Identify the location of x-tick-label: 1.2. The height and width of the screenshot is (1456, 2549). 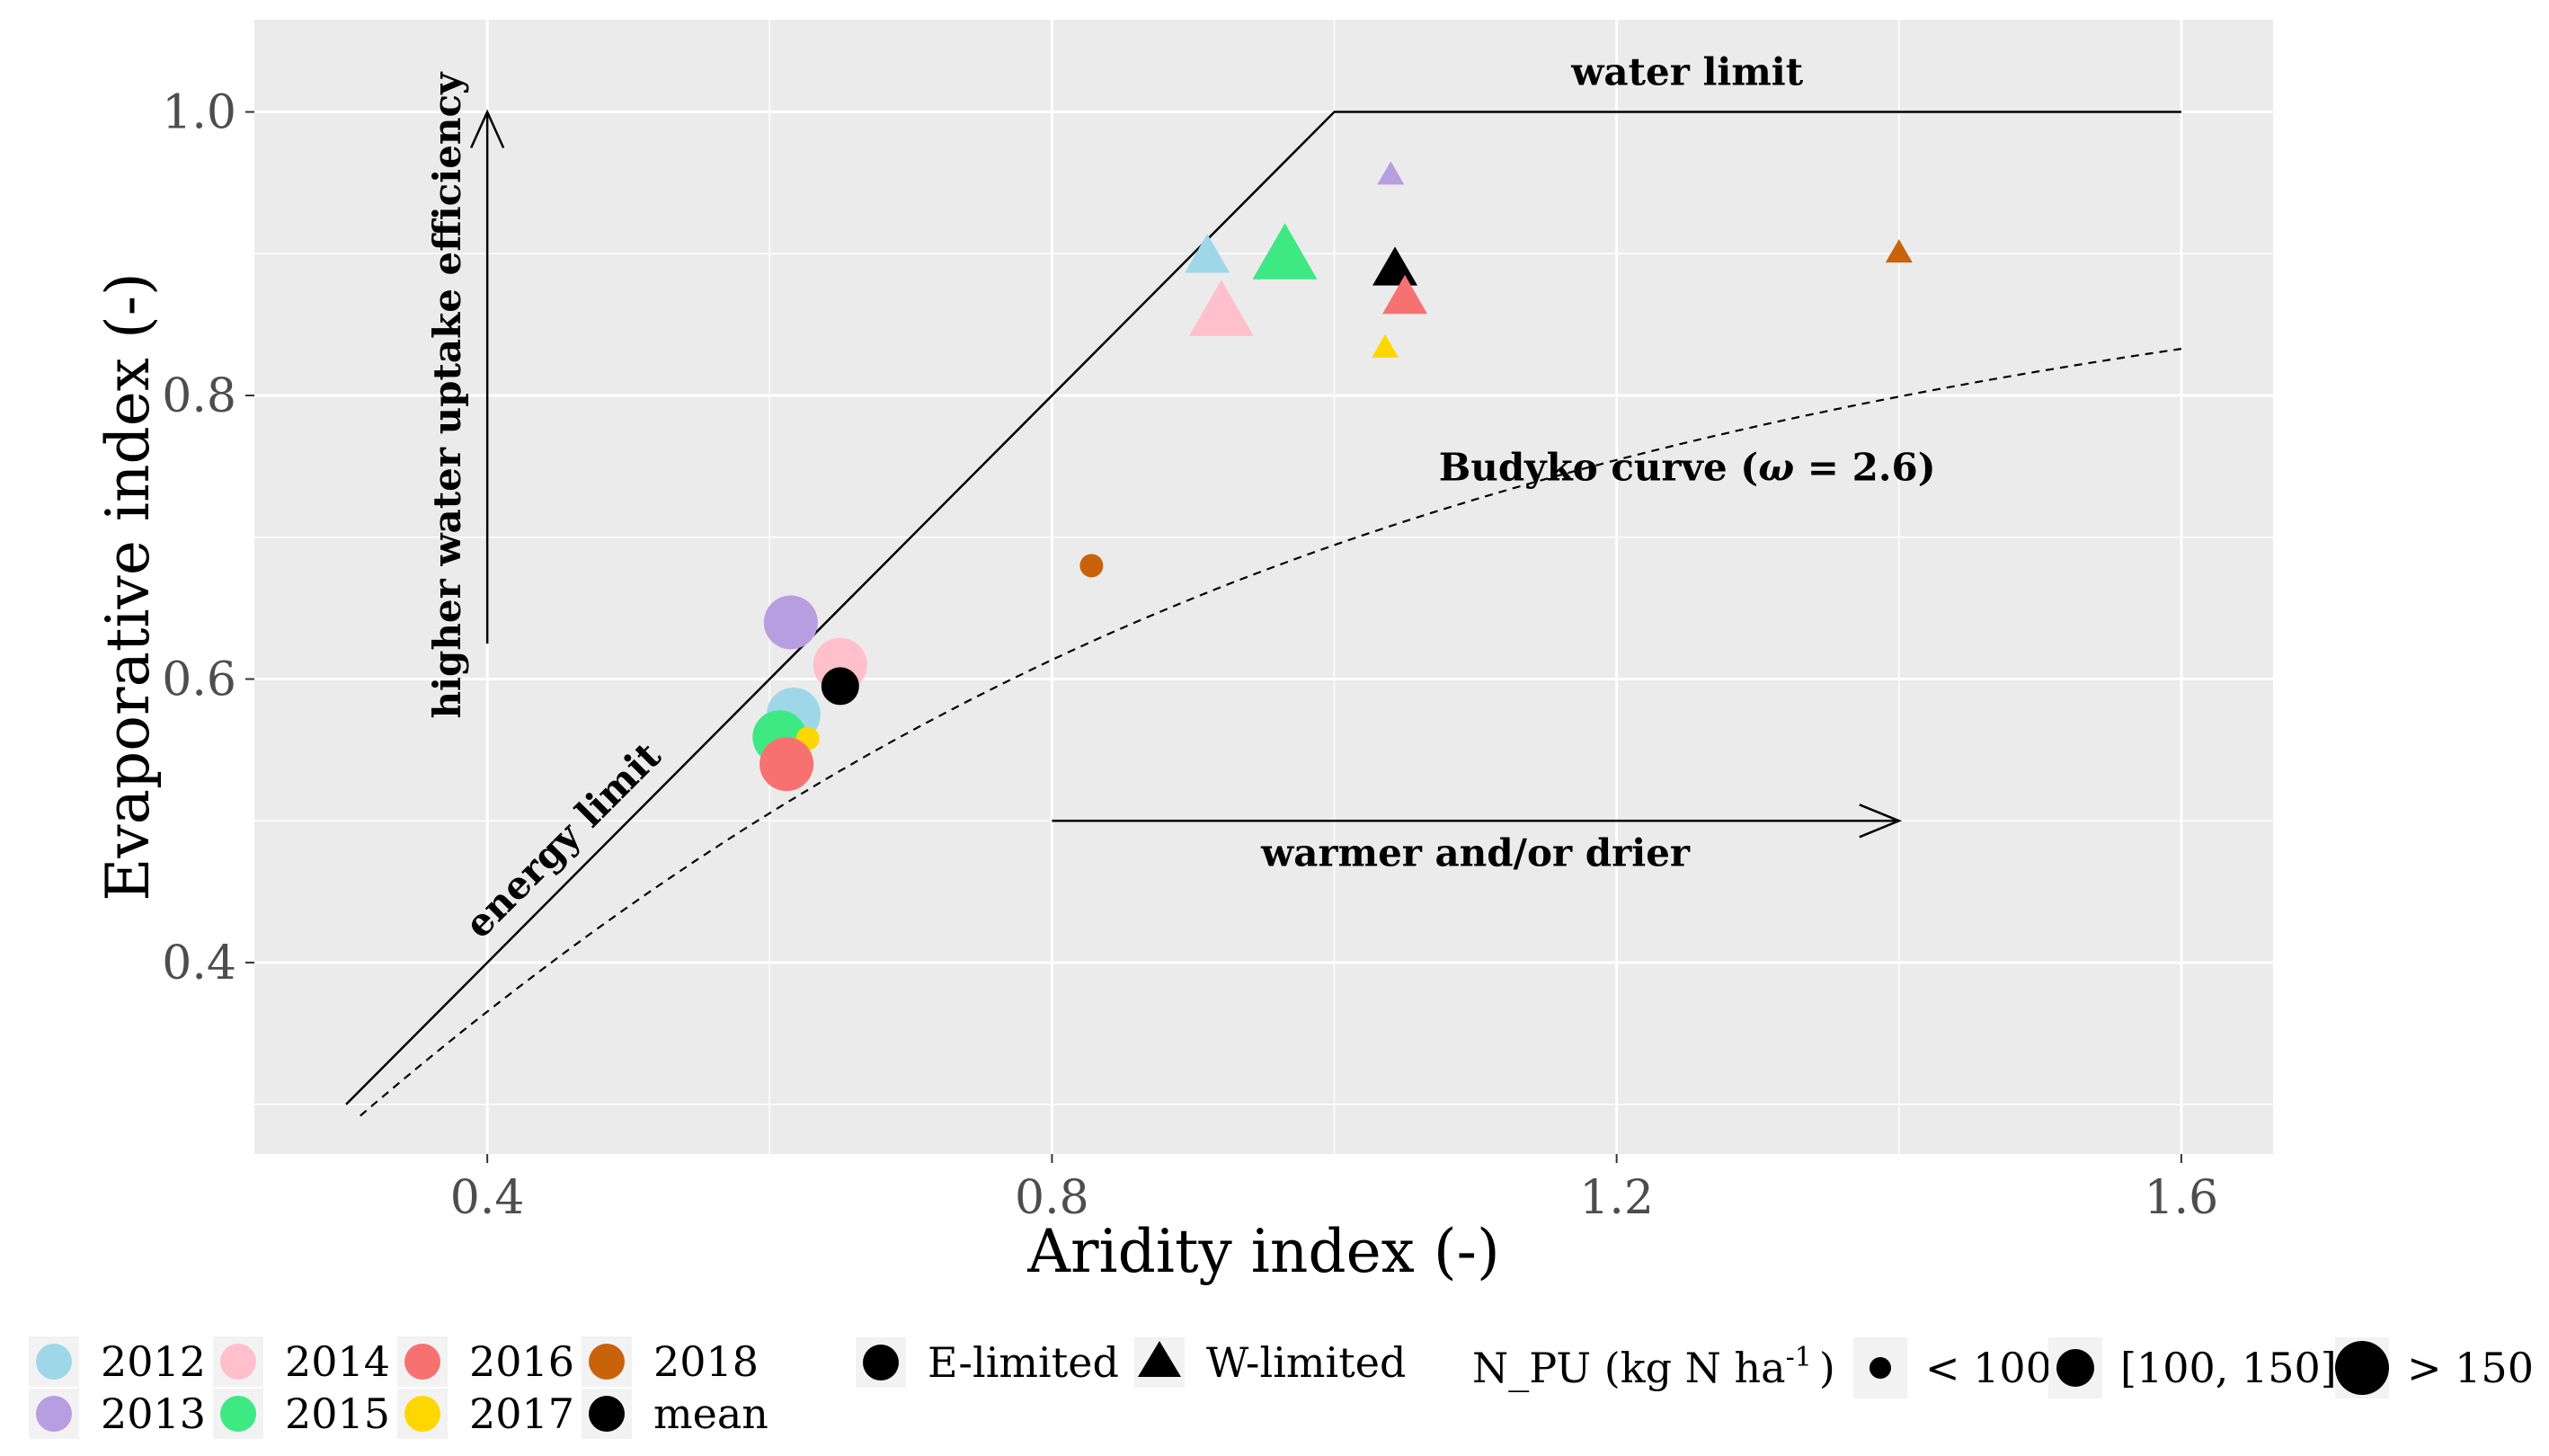
(1616, 1198).